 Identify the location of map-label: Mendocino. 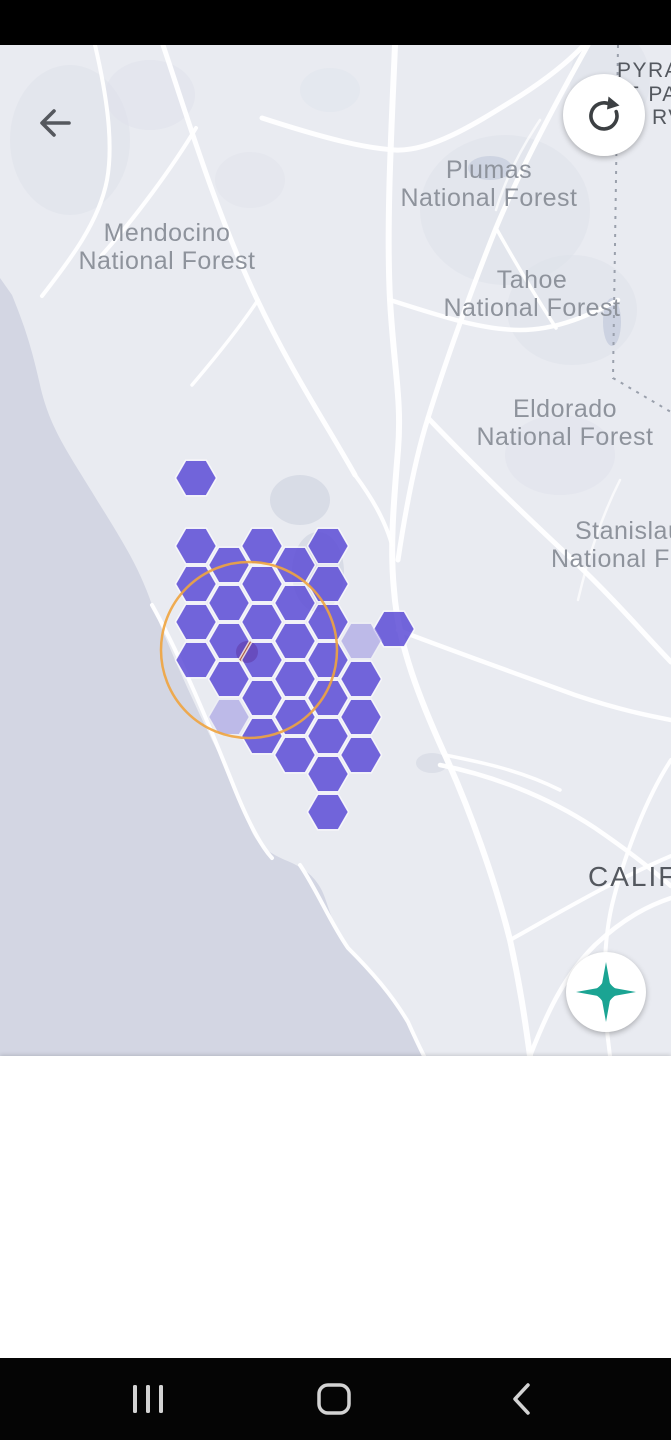
(167, 233).